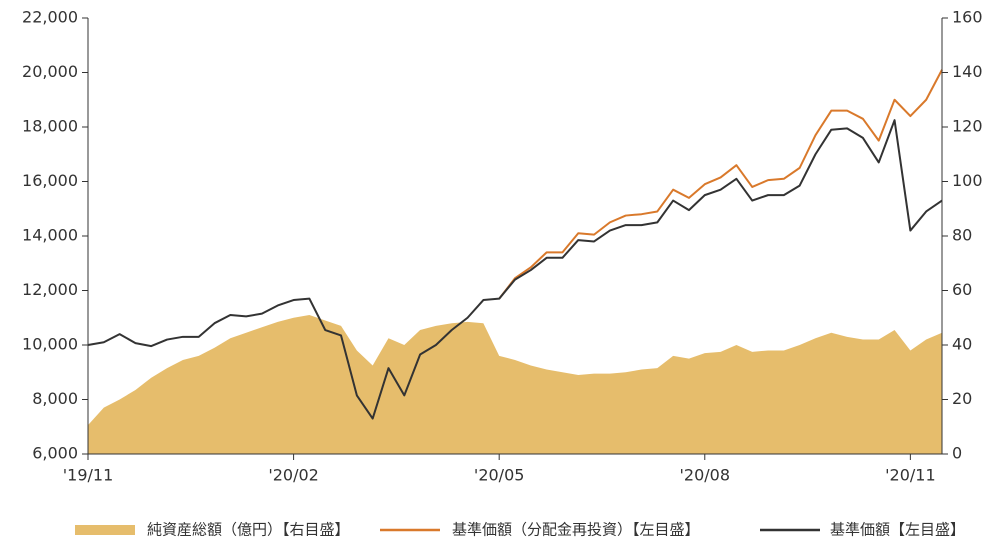 This screenshot has width=988, height=544. Describe the element at coordinates (962, 235) in the screenshot. I see `y2-tick-label: 80` at that location.